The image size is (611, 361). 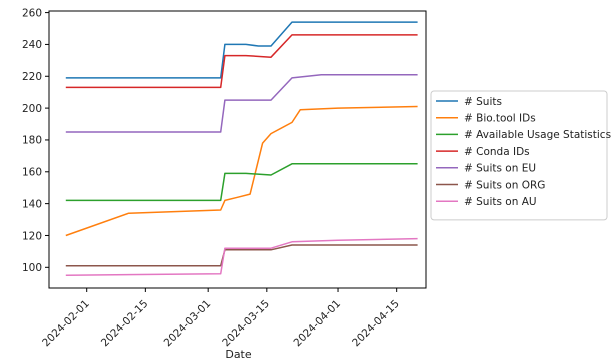 What do you see at coordinates (500, 202) in the screenshot?
I see `legend-label: # Suits on AU` at bounding box center [500, 202].